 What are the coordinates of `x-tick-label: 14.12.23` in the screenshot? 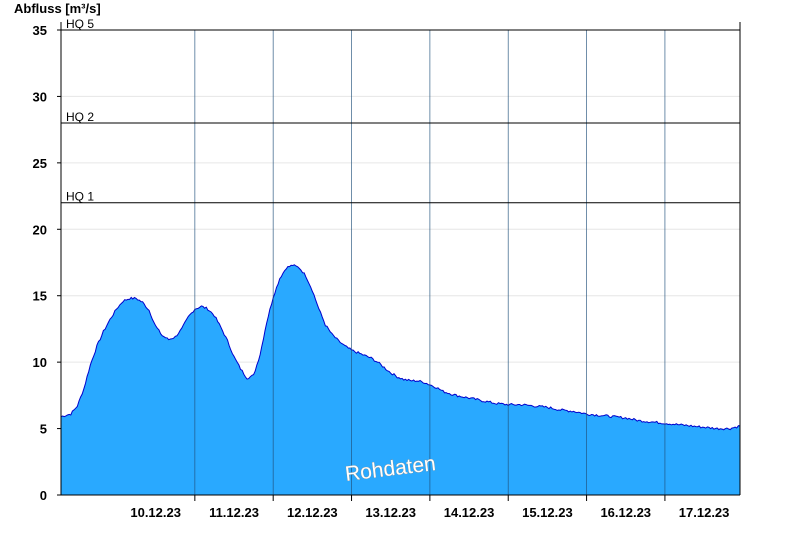 It's located at (469, 512).